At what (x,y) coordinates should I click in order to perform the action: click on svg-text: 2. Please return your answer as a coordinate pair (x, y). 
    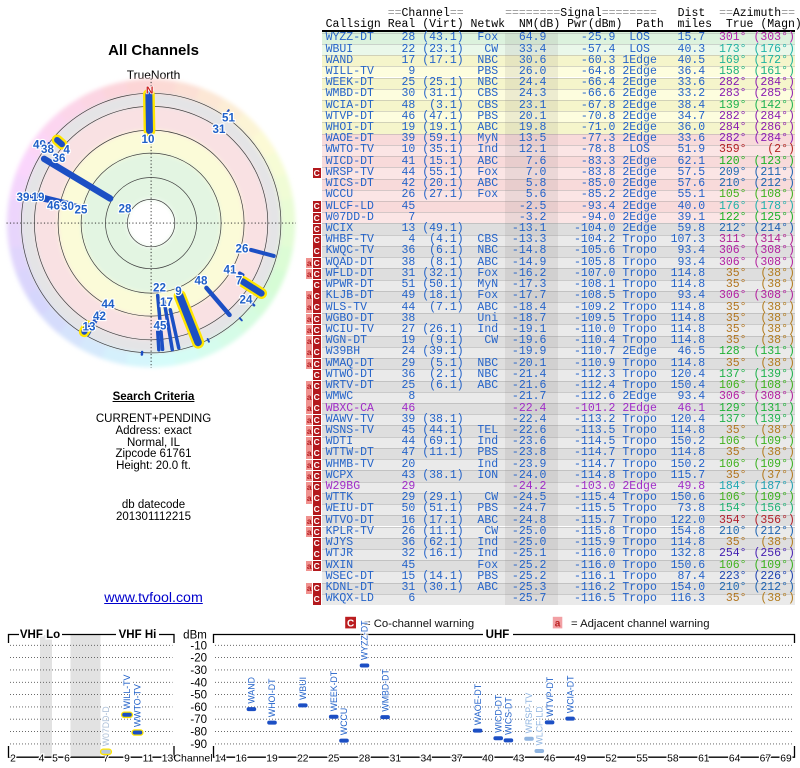
    Looking at the image, I should click on (13, 758).